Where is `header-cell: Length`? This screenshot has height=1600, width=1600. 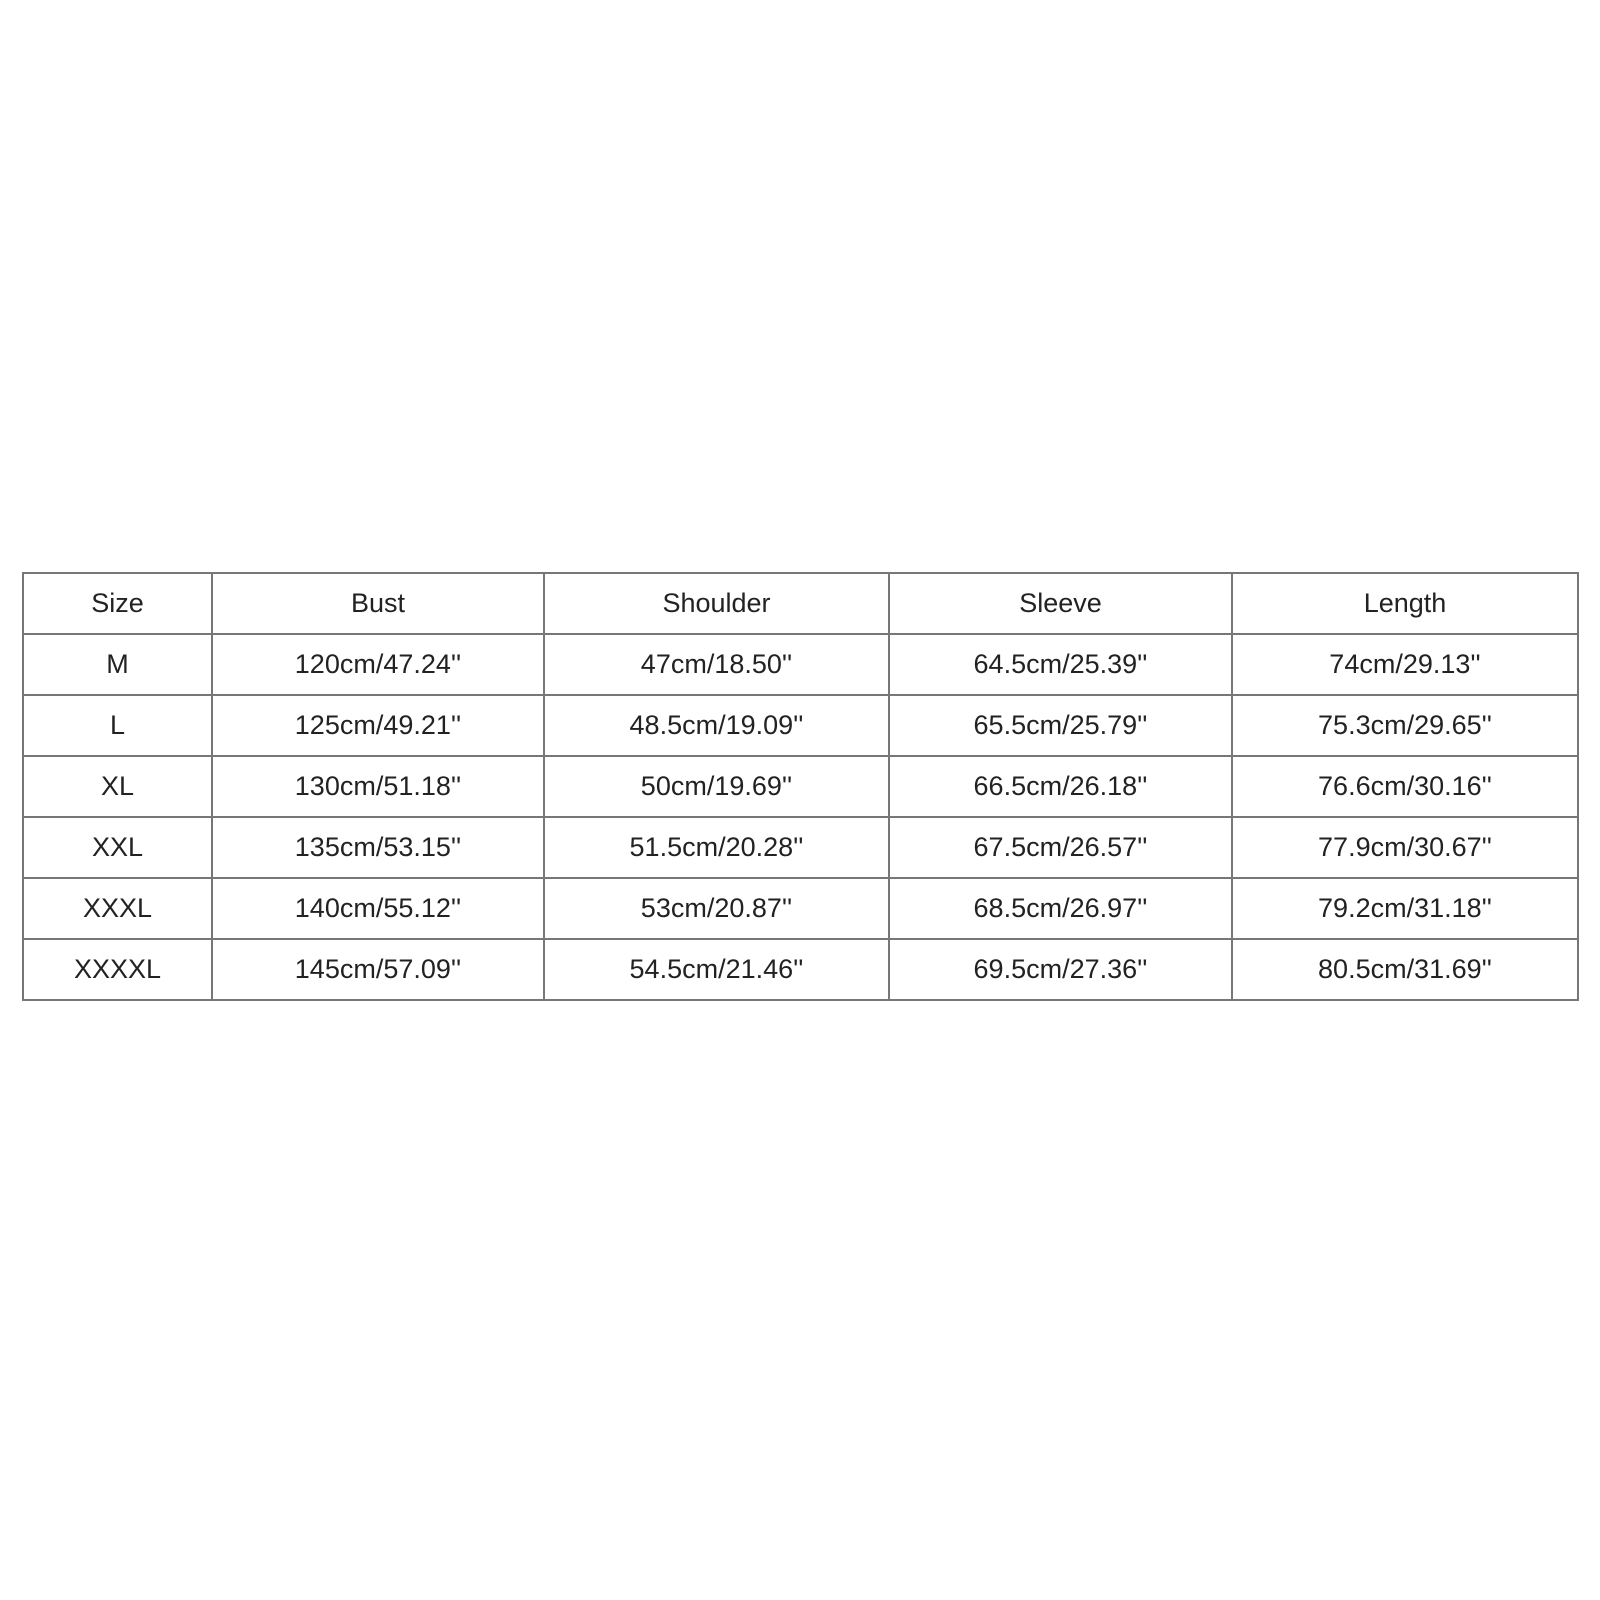 header-cell: Length is located at coordinates (1405, 603).